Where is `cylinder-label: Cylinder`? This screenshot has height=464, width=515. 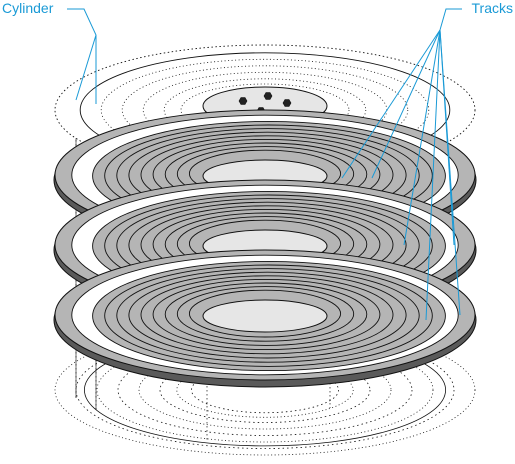
cylinder-label: Cylinder is located at coordinates (28, 8).